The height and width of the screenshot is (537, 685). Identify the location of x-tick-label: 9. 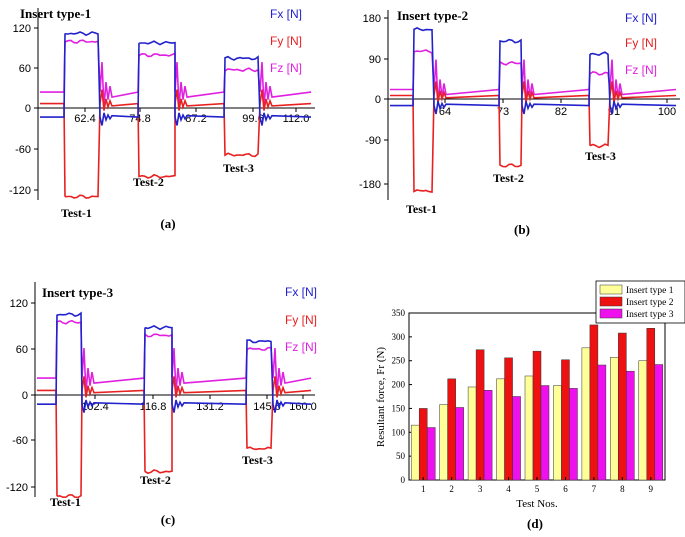
(651, 489).